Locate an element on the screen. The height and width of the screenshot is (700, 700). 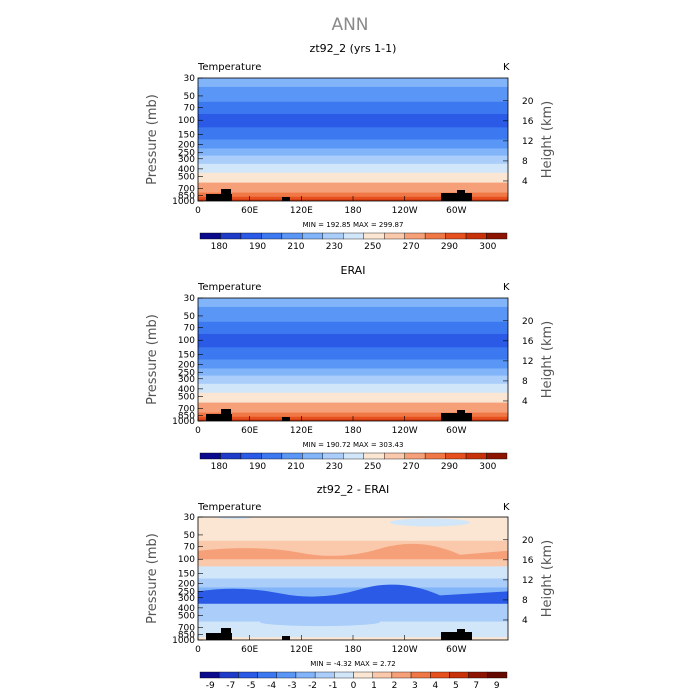
y-right-tick-label: 20 is located at coordinates (528, 322).